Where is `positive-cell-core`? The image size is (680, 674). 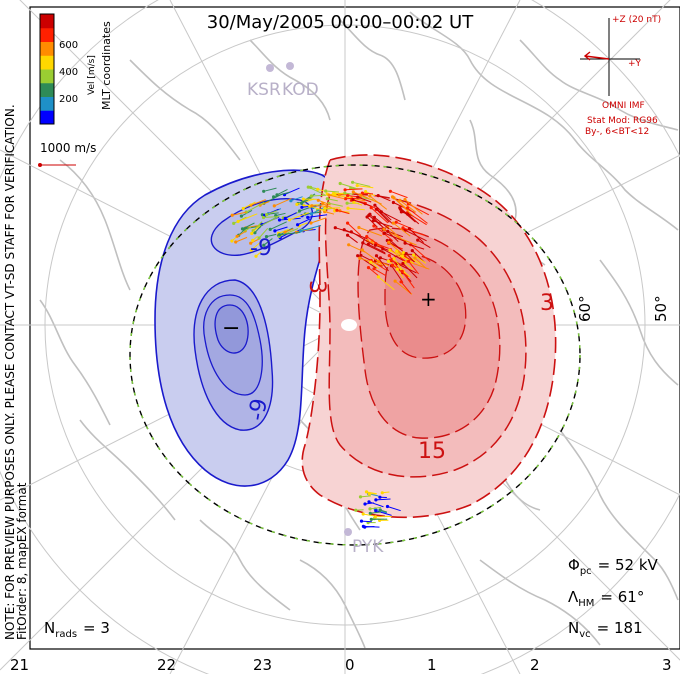
positive-cell-core is located at coordinates (425, 306).